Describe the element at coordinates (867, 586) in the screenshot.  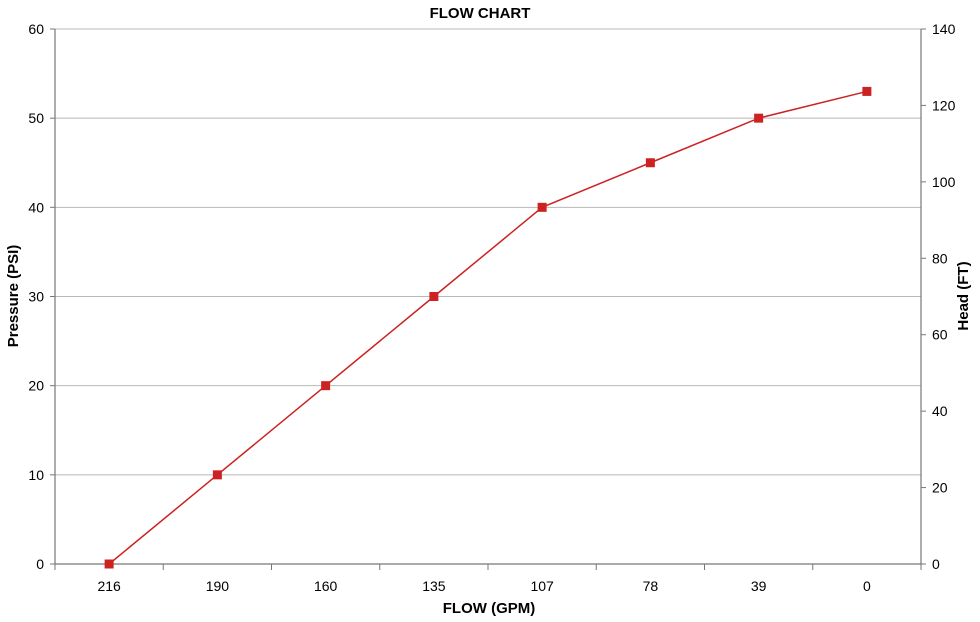
I see `x-tick-label: 0` at that location.